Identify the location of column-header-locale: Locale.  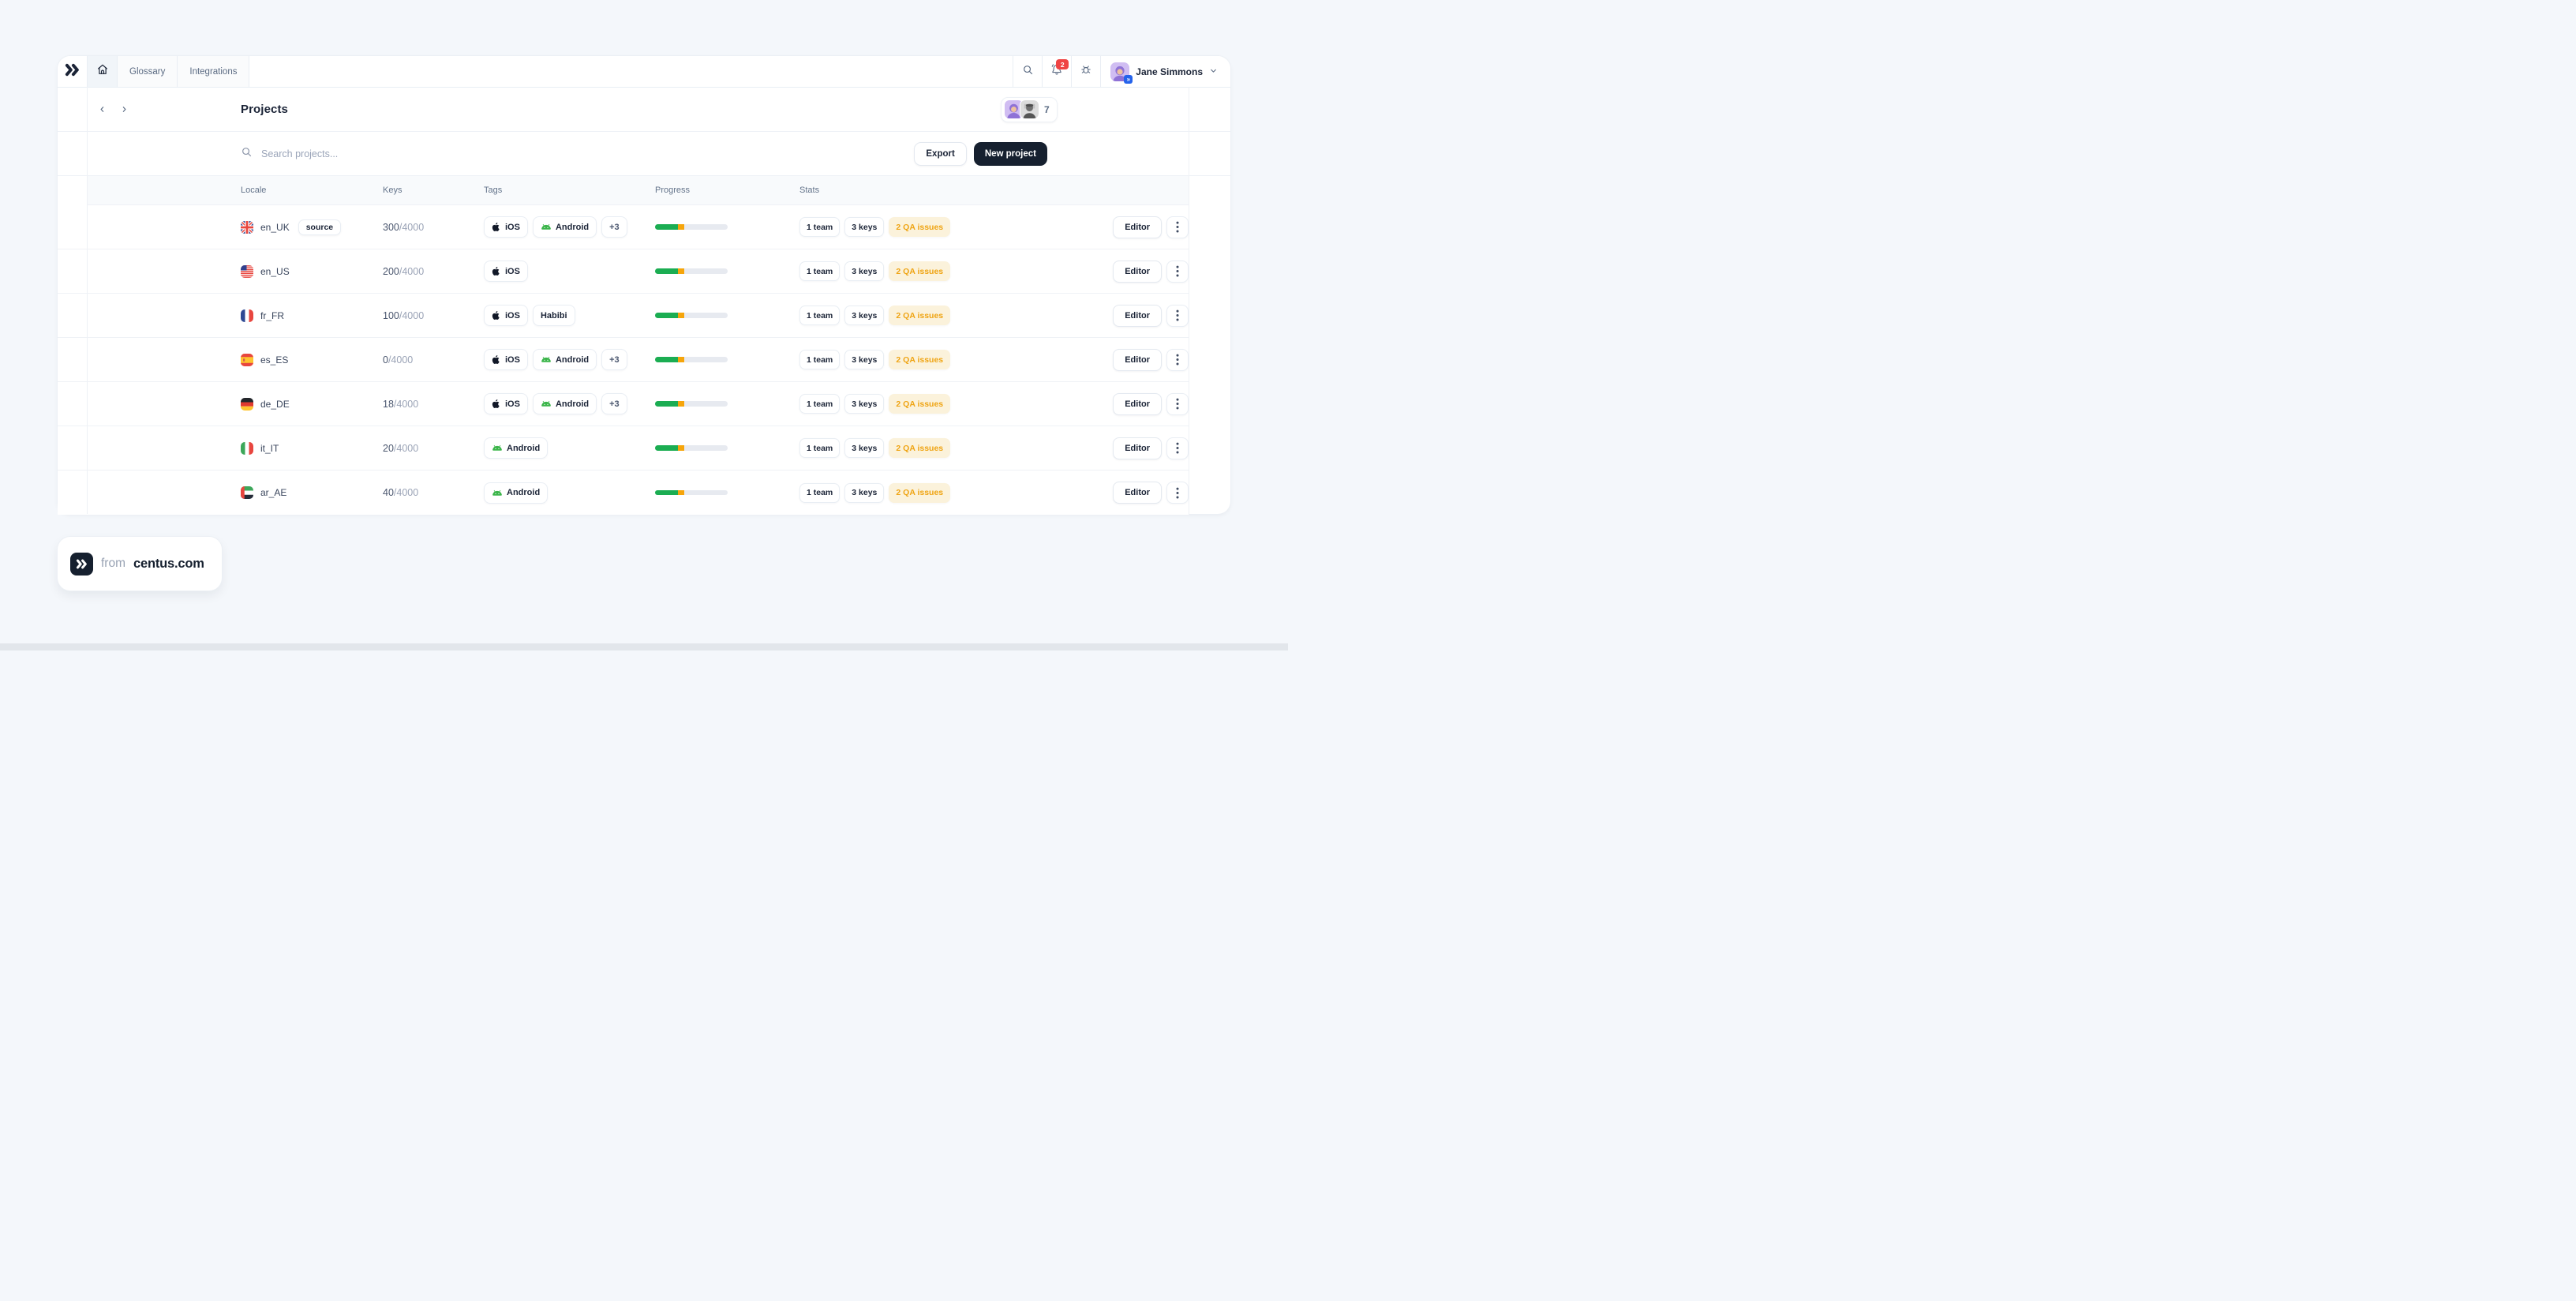
(254, 190).